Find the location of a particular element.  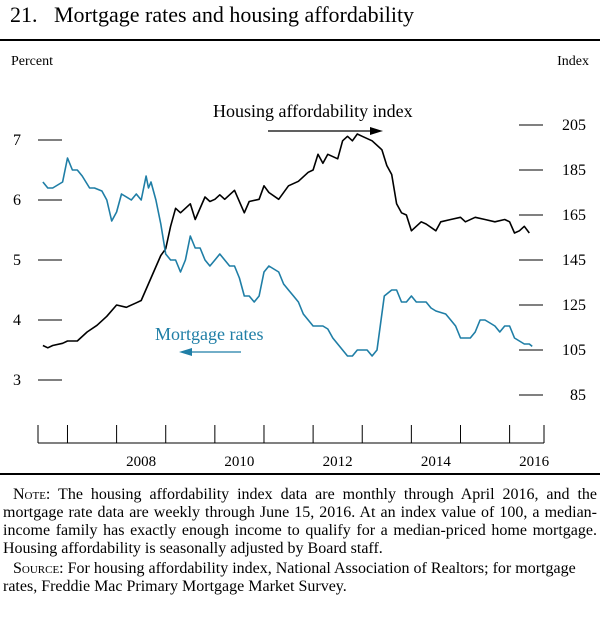

y-left-tick-label: 7 is located at coordinates (17, 140).